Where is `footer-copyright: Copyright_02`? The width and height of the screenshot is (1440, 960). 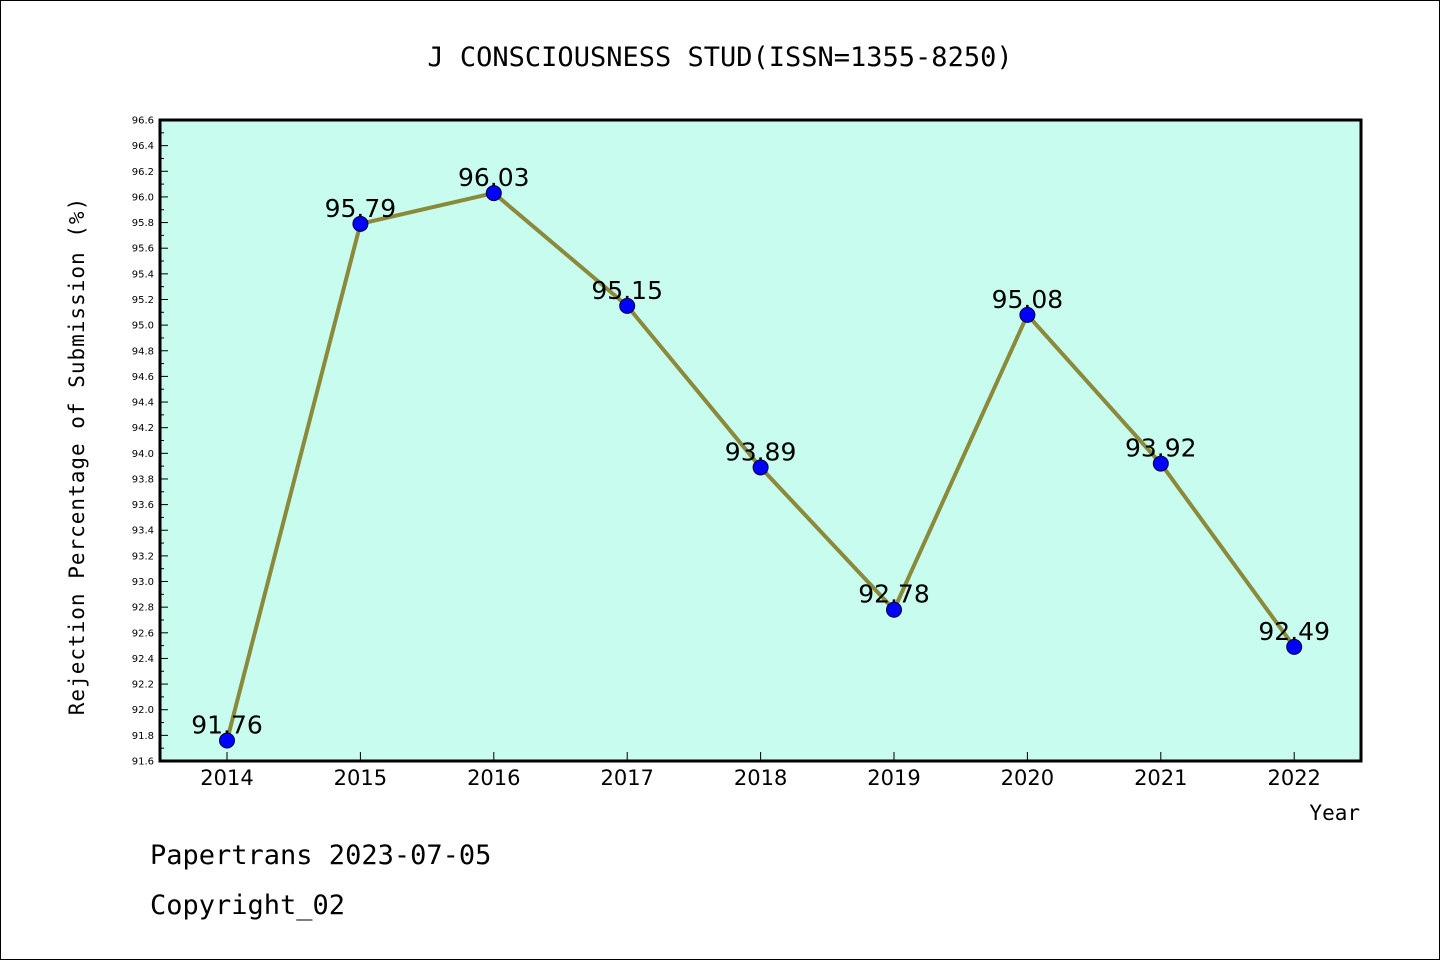 footer-copyright: Copyright_02 is located at coordinates (247, 905).